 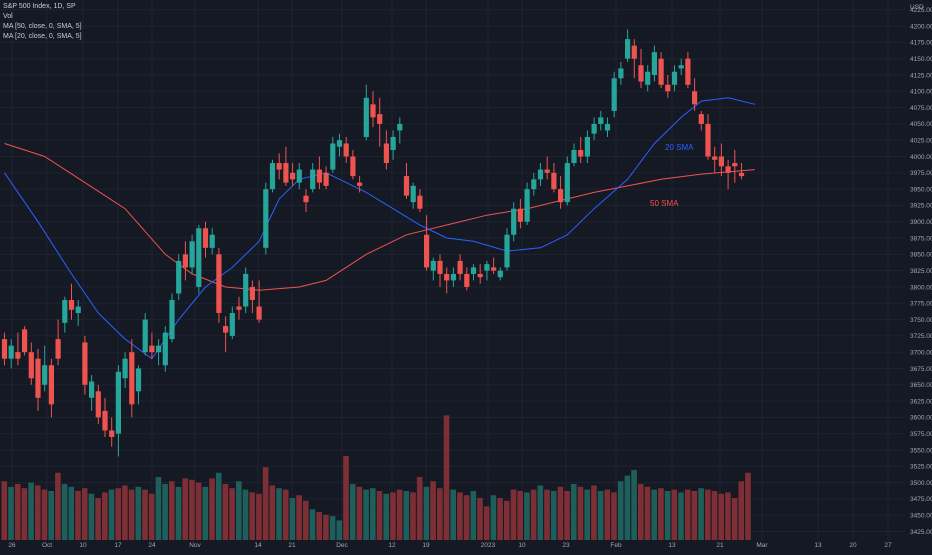 I want to click on price-tick-label: 3775.00, so click(x=921, y=304).